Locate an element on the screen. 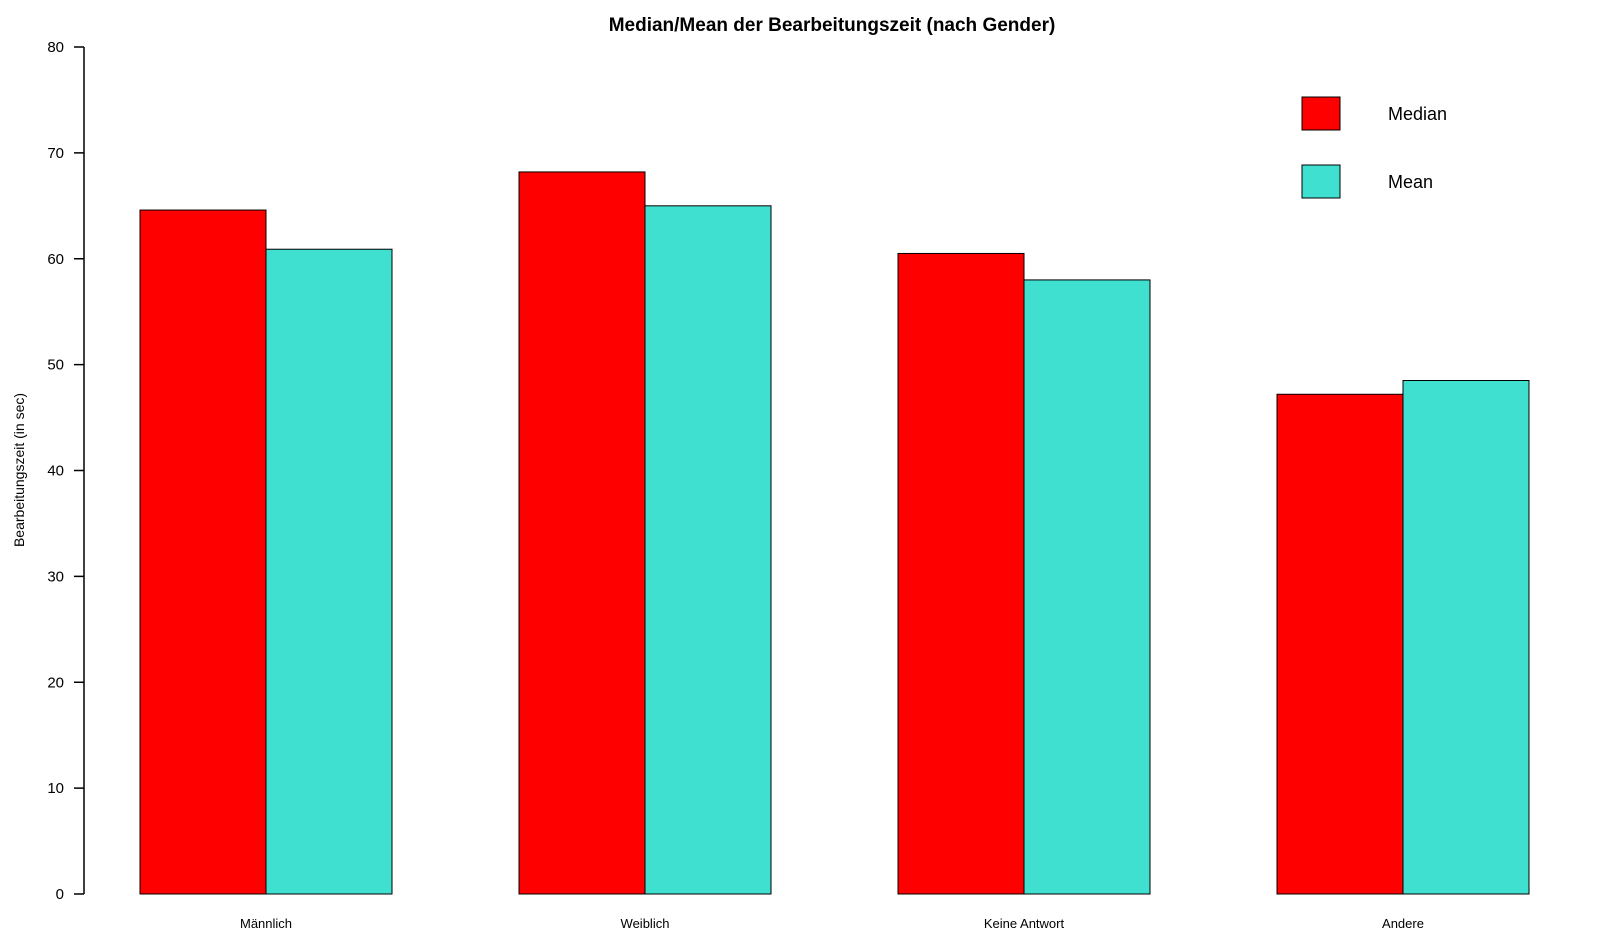 The height and width of the screenshot is (934, 1600). y-tick-label: 0 is located at coordinates (60, 894).